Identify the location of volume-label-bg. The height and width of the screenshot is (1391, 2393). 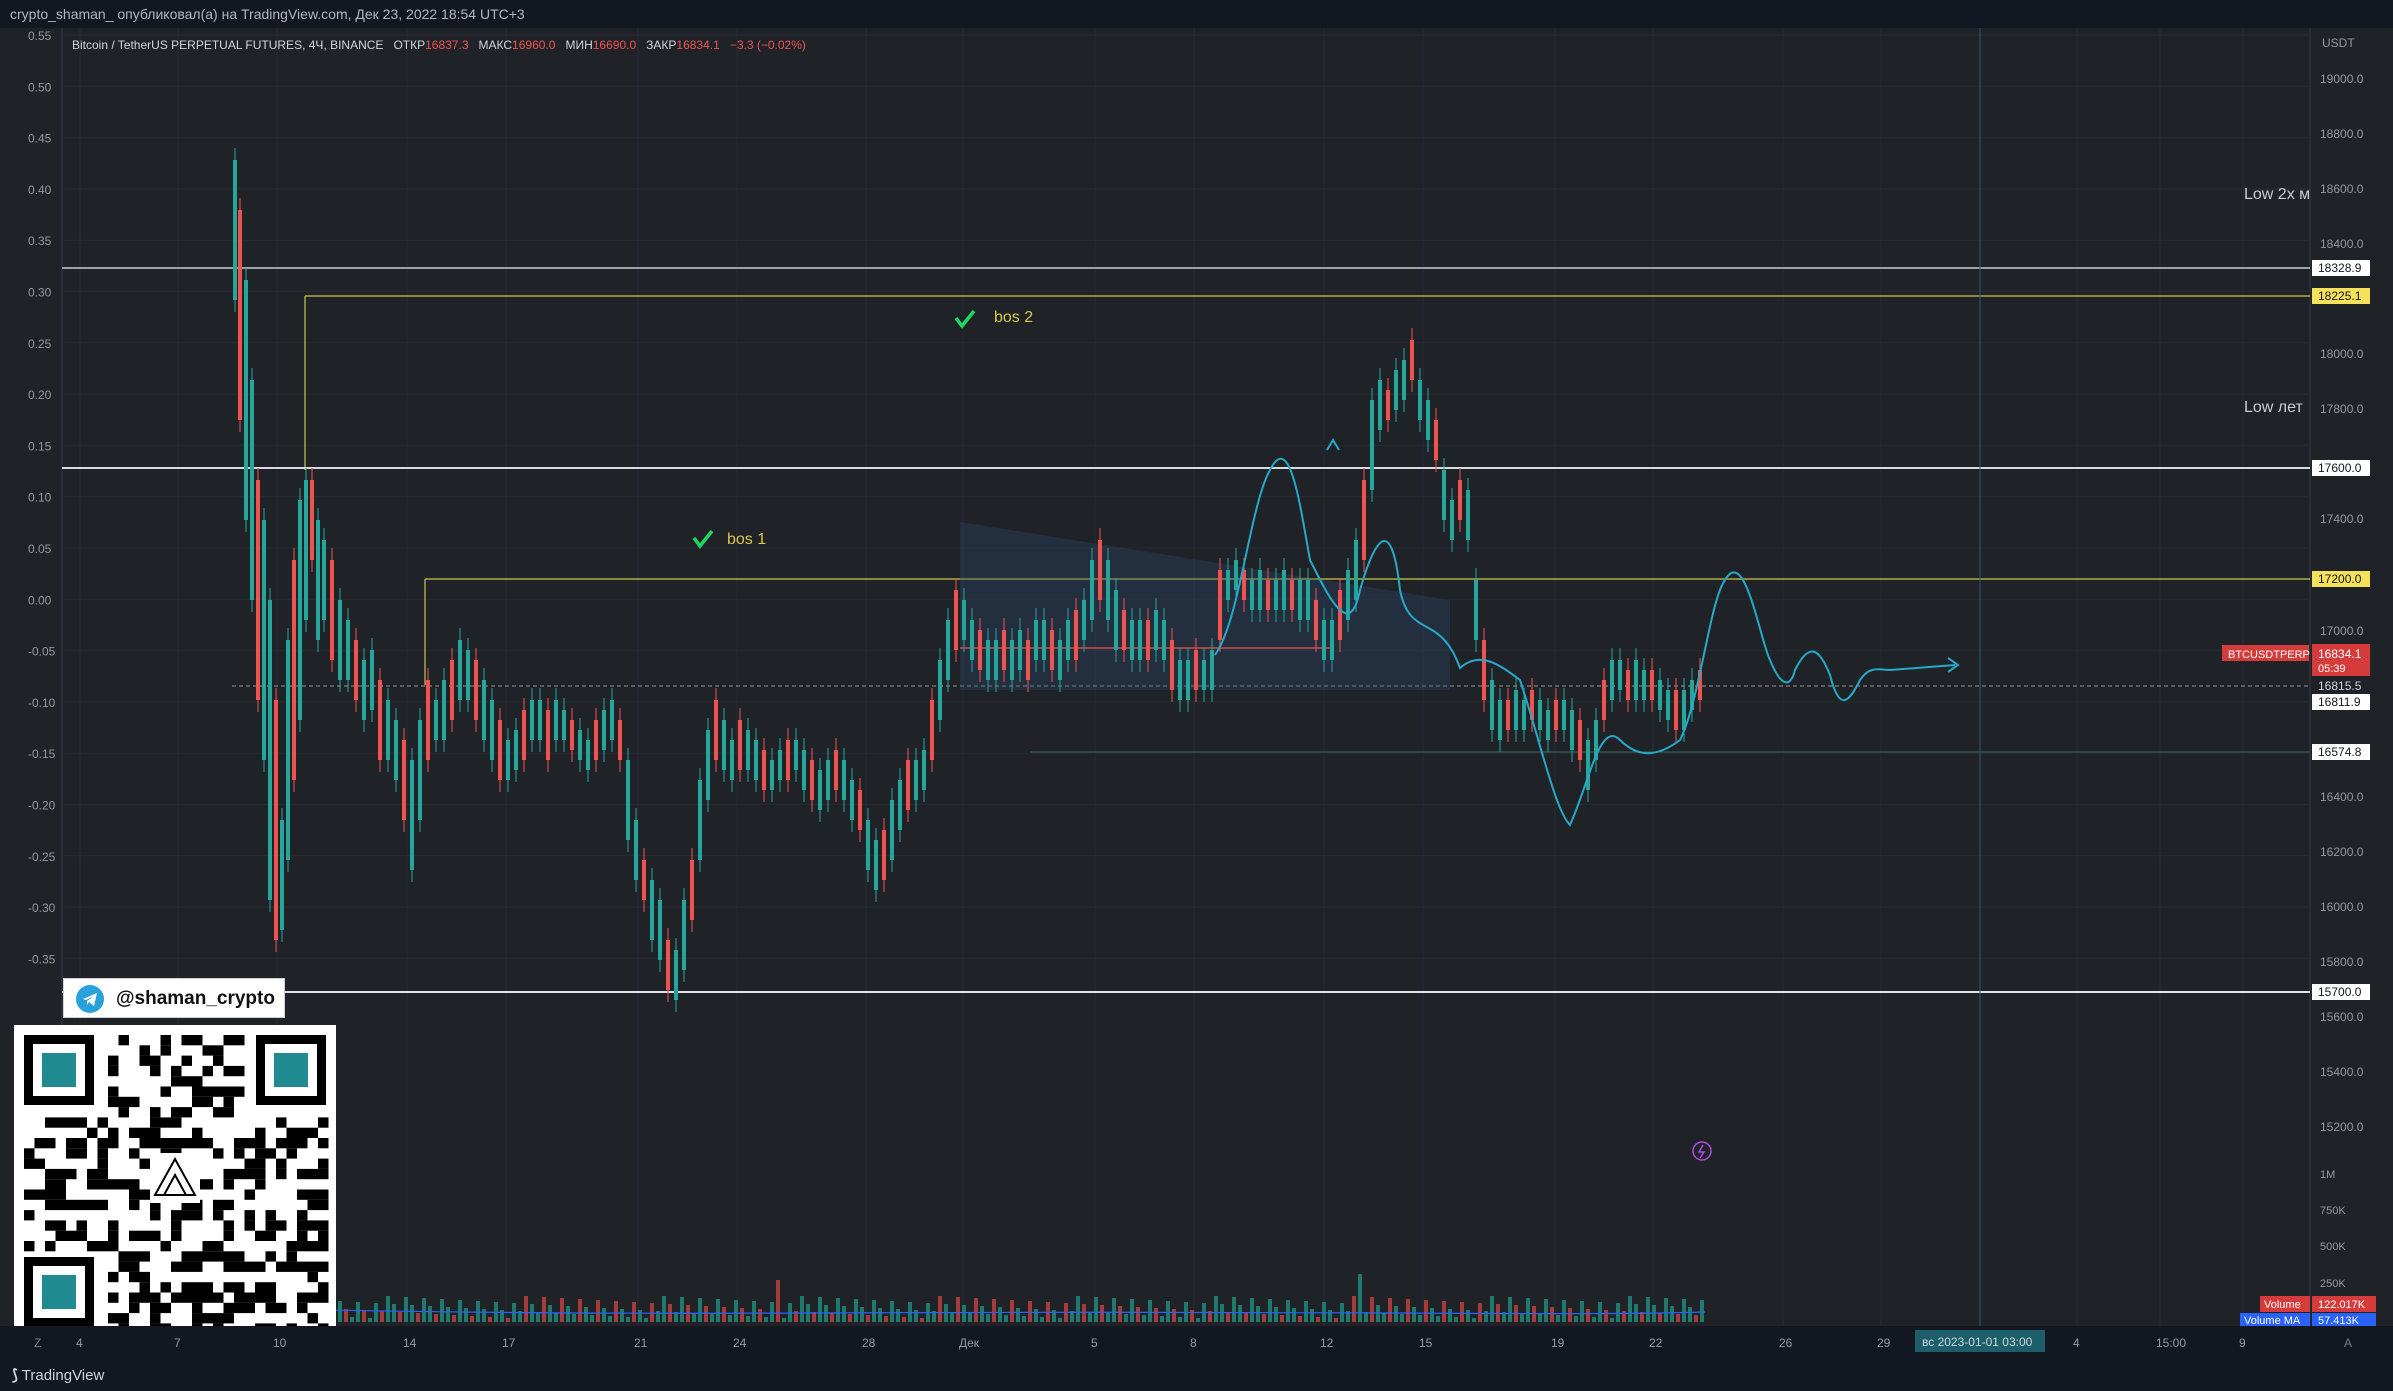
(2285, 1304).